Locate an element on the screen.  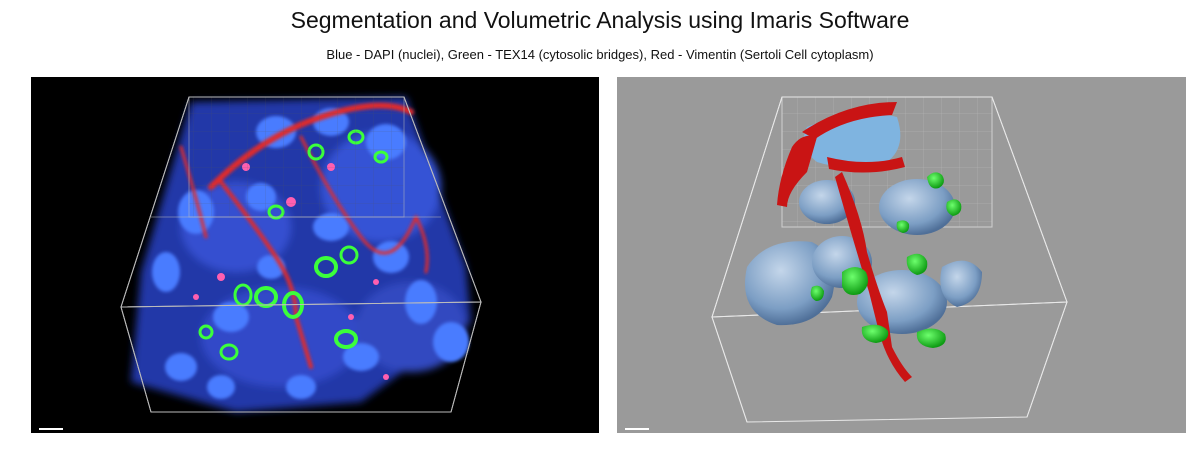
tex14-surfaces is located at coordinates (886, 260).